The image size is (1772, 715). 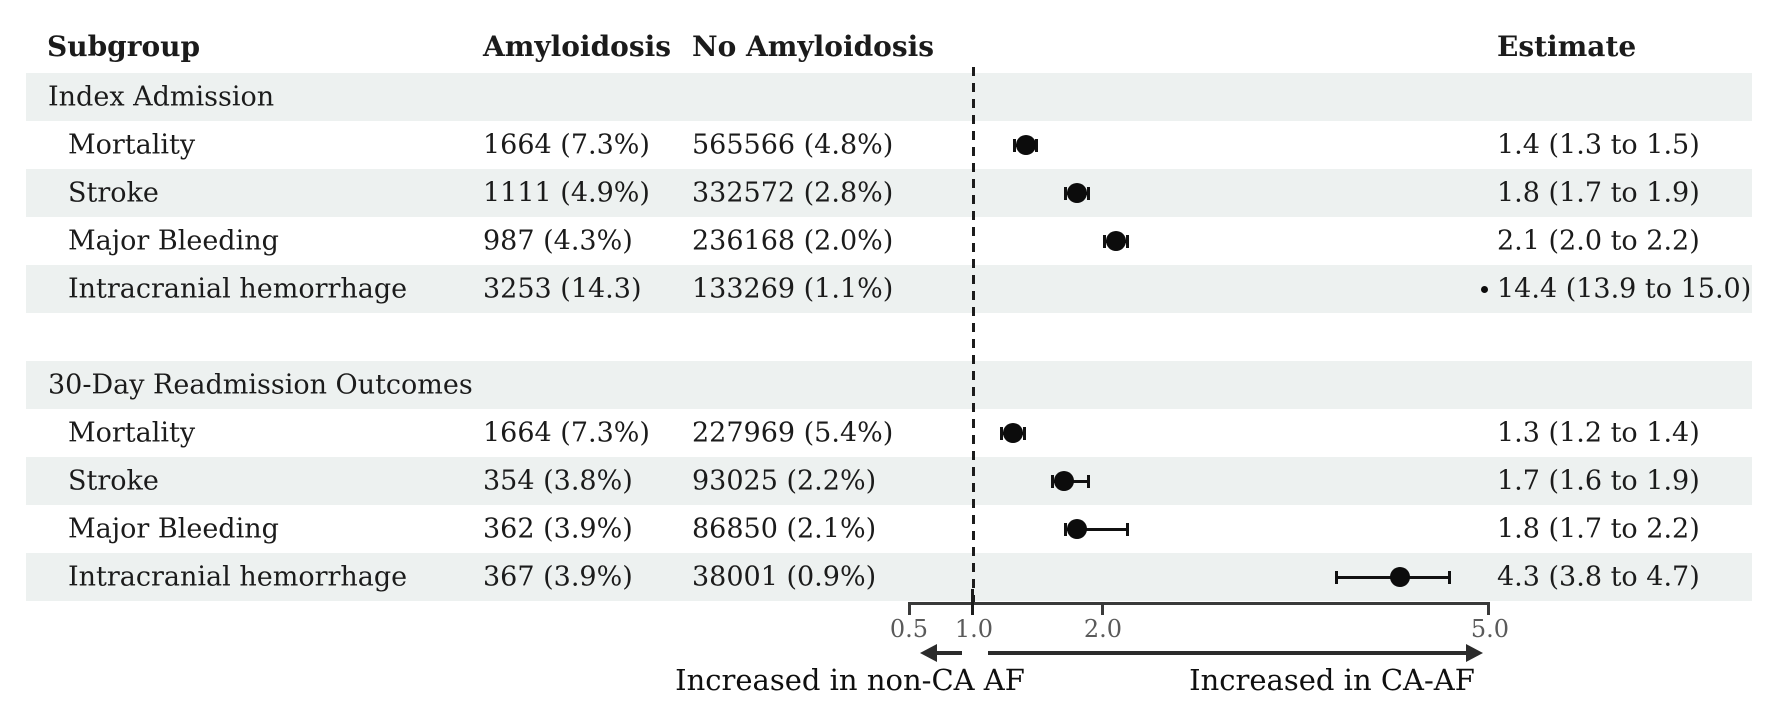 What do you see at coordinates (1624, 289) in the screenshot?
I see `estimate-value: 14.4 (13.9 to 15.0)` at bounding box center [1624, 289].